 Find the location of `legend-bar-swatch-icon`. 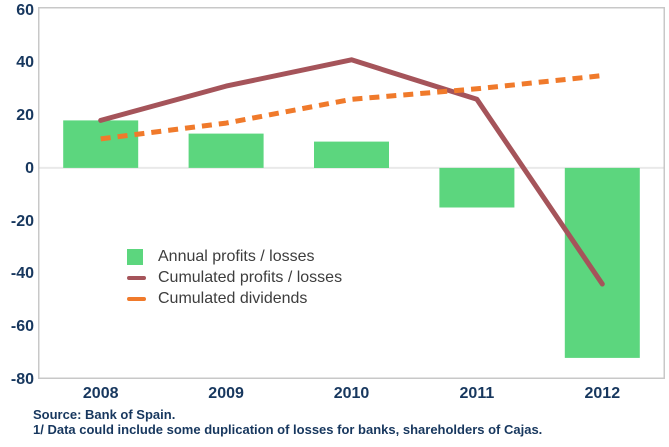

legend-bar-swatch-icon is located at coordinates (135, 256).